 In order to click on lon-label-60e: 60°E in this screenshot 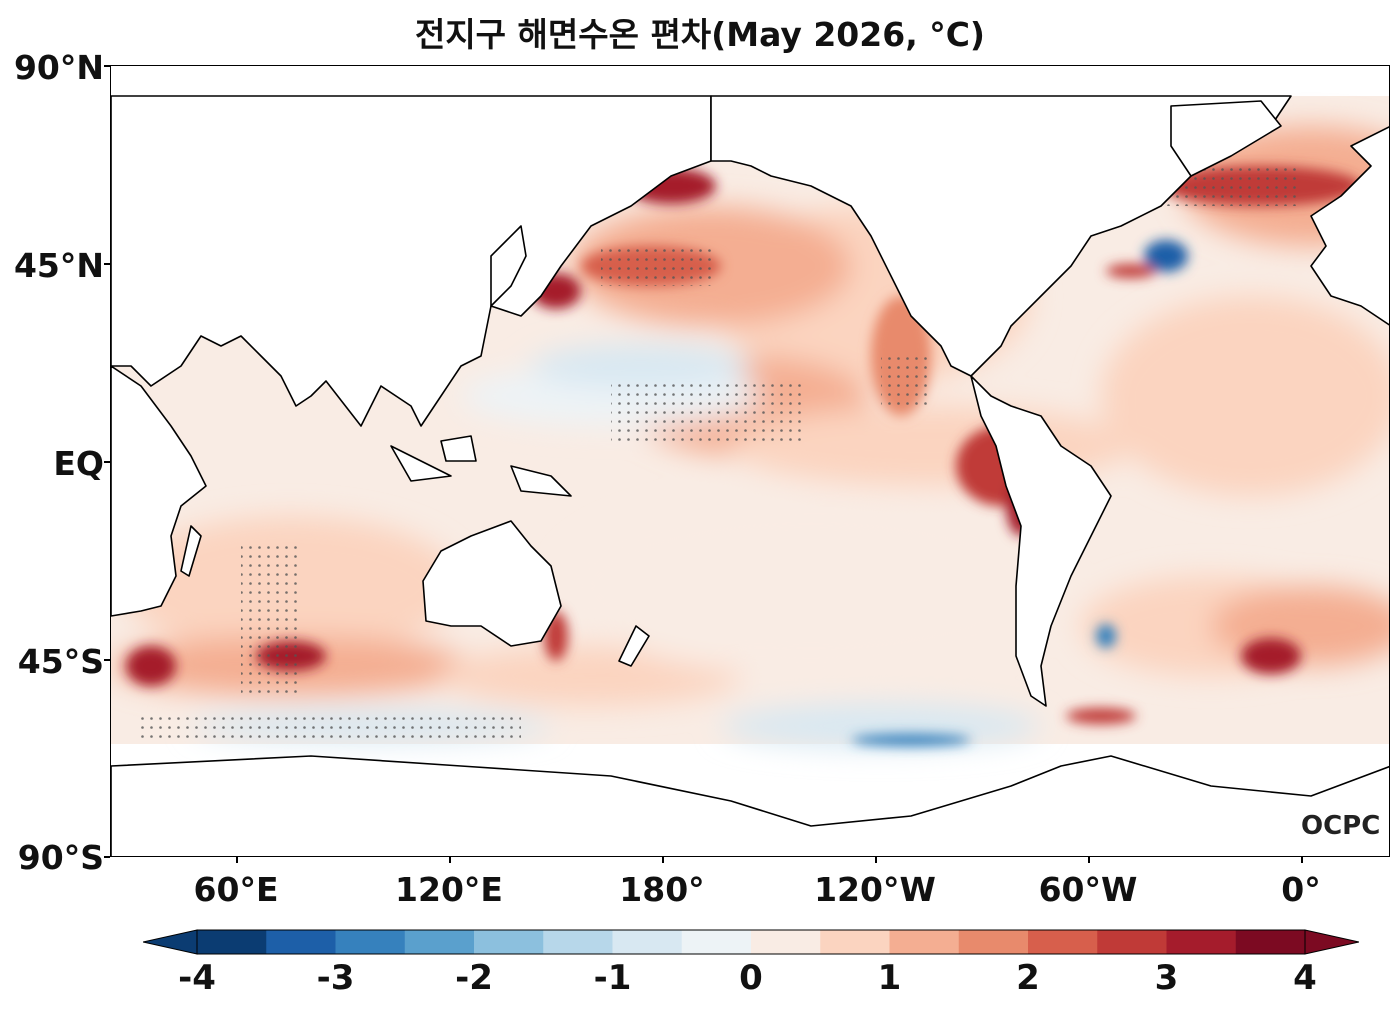, I will do `click(236, 889)`.